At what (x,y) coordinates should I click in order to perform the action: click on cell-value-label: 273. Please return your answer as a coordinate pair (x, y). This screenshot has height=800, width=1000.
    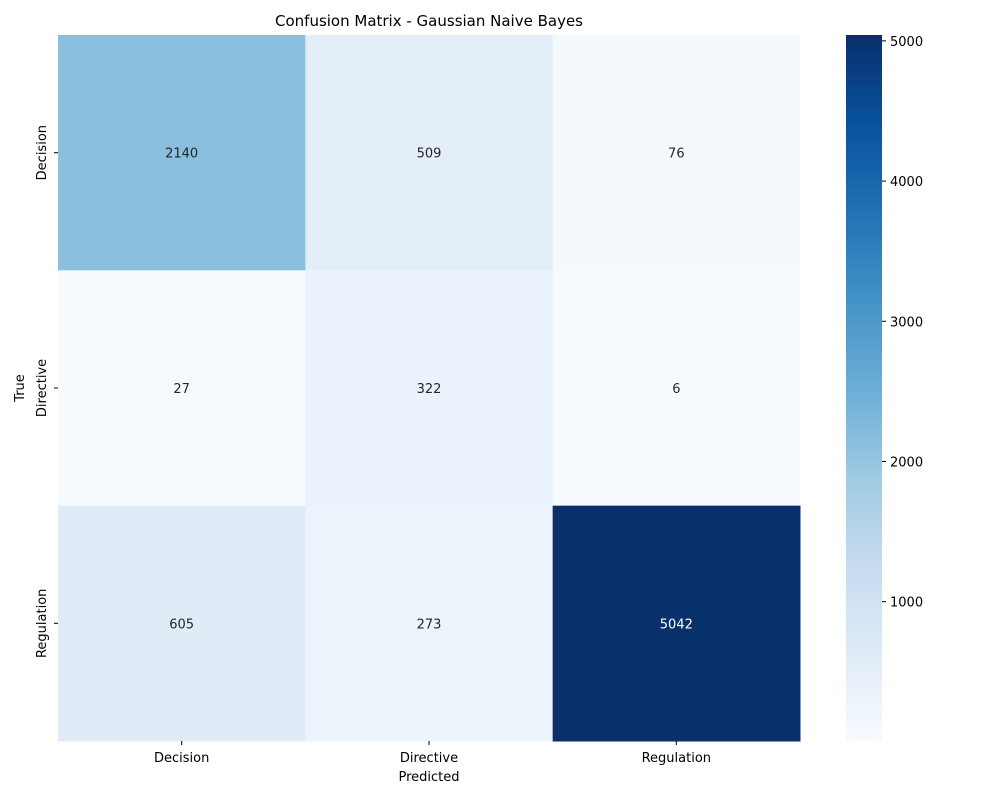
    Looking at the image, I should click on (429, 624).